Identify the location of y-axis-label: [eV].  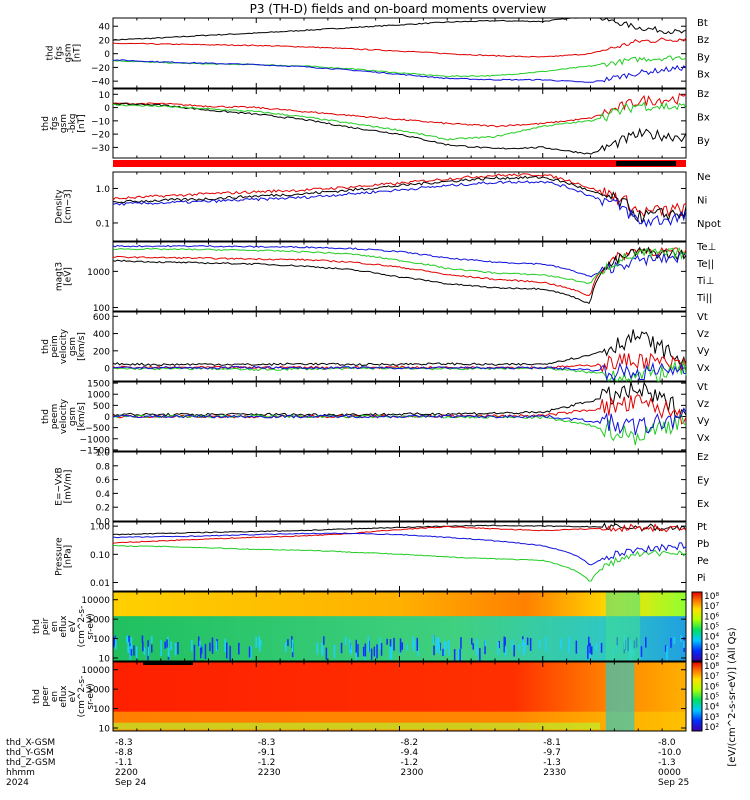
(69, 276).